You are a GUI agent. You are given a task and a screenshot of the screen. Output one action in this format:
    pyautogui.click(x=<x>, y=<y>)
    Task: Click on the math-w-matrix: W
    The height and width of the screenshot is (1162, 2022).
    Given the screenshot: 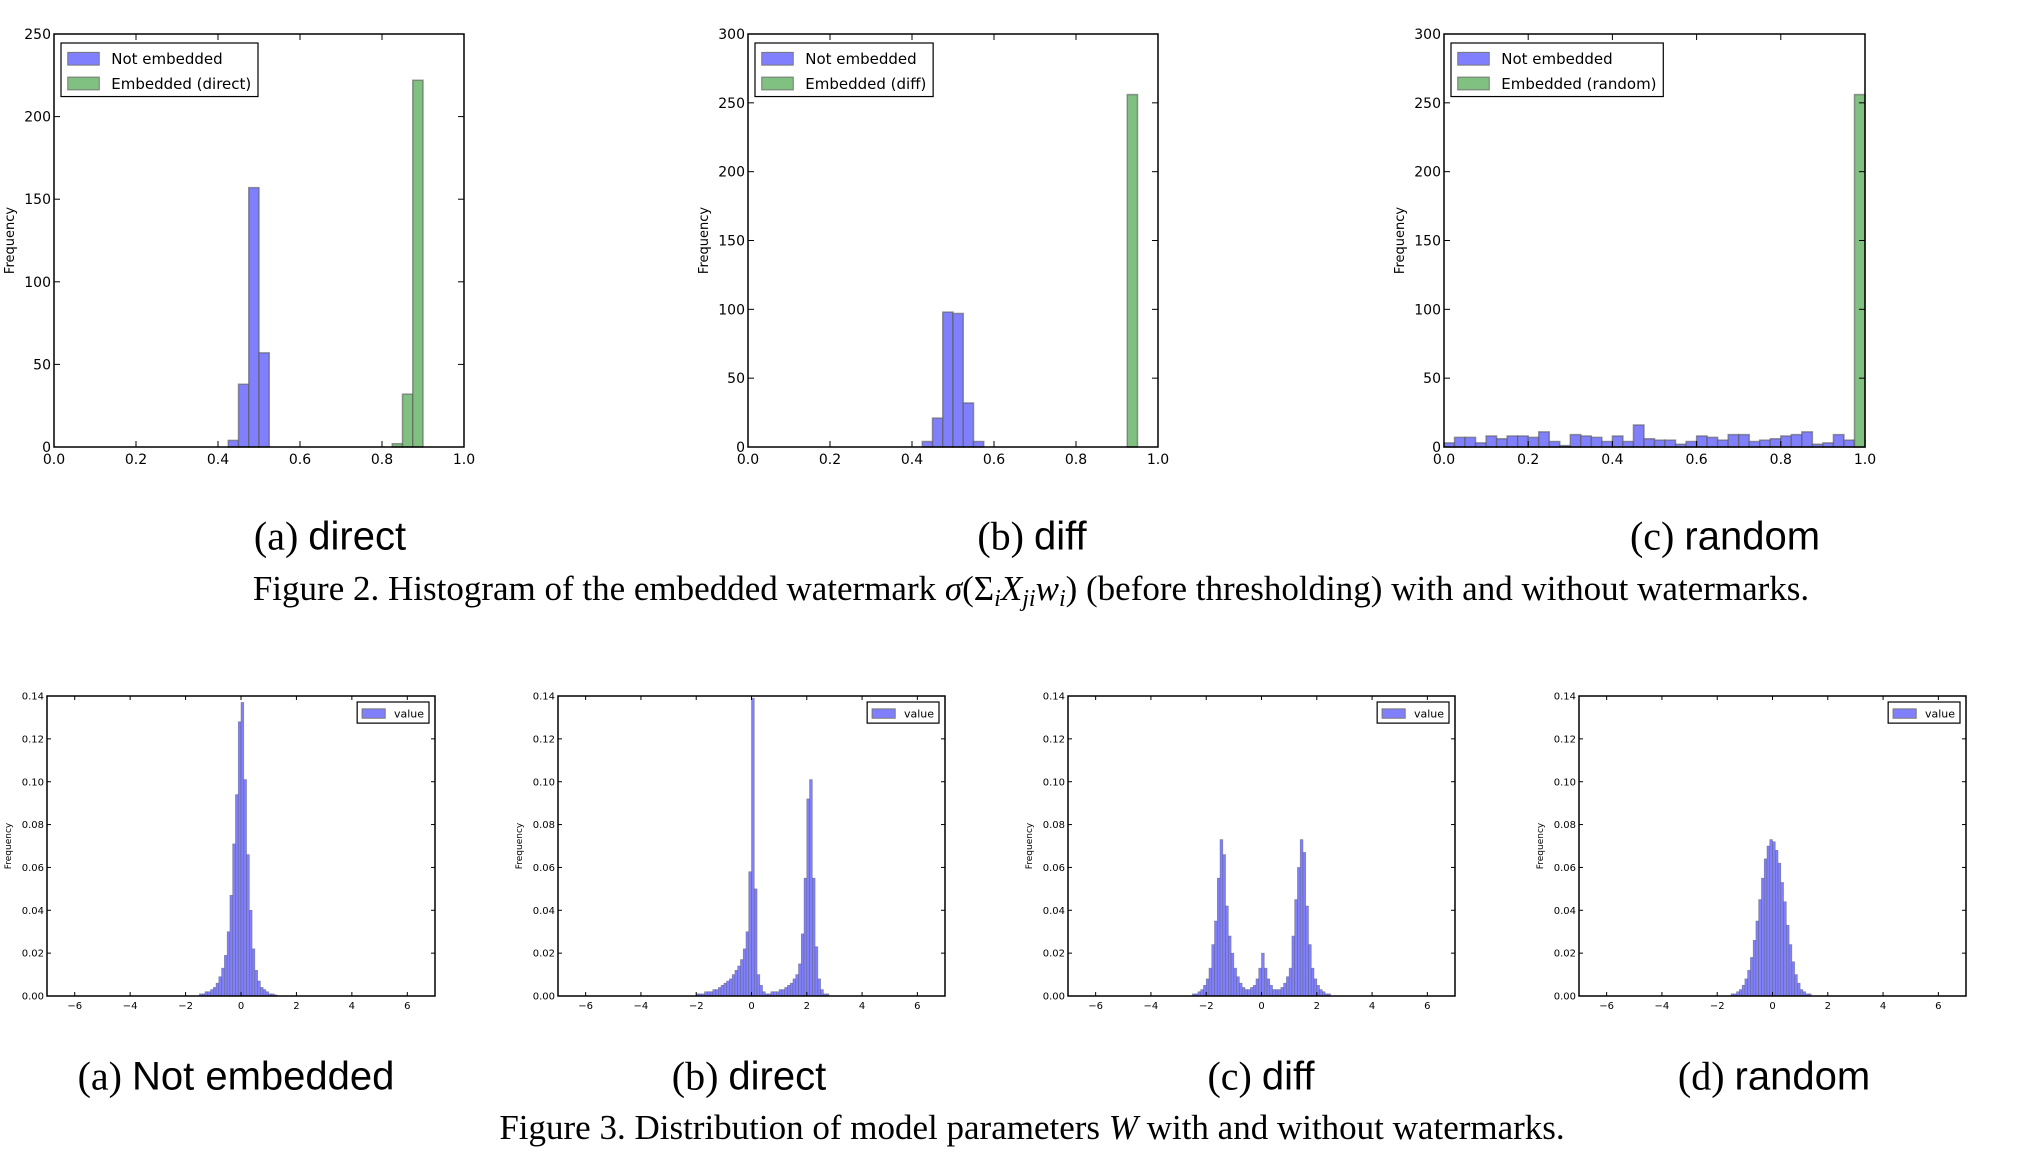 What is the action you would take?
    pyautogui.click(x=1123, y=1127)
    